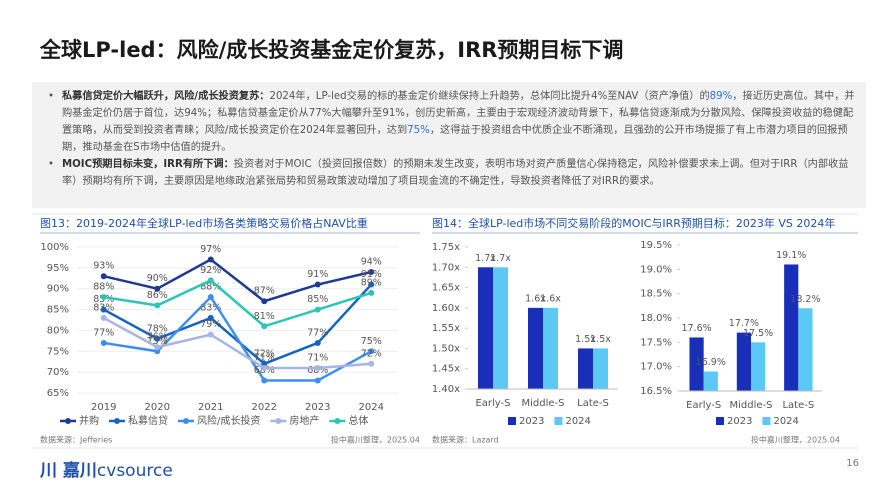 This screenshot has height=500, width=889. Describe the element at coordinates (656, 367) in the screenshot. I see `y-tick-label: 17.0%` at that location.